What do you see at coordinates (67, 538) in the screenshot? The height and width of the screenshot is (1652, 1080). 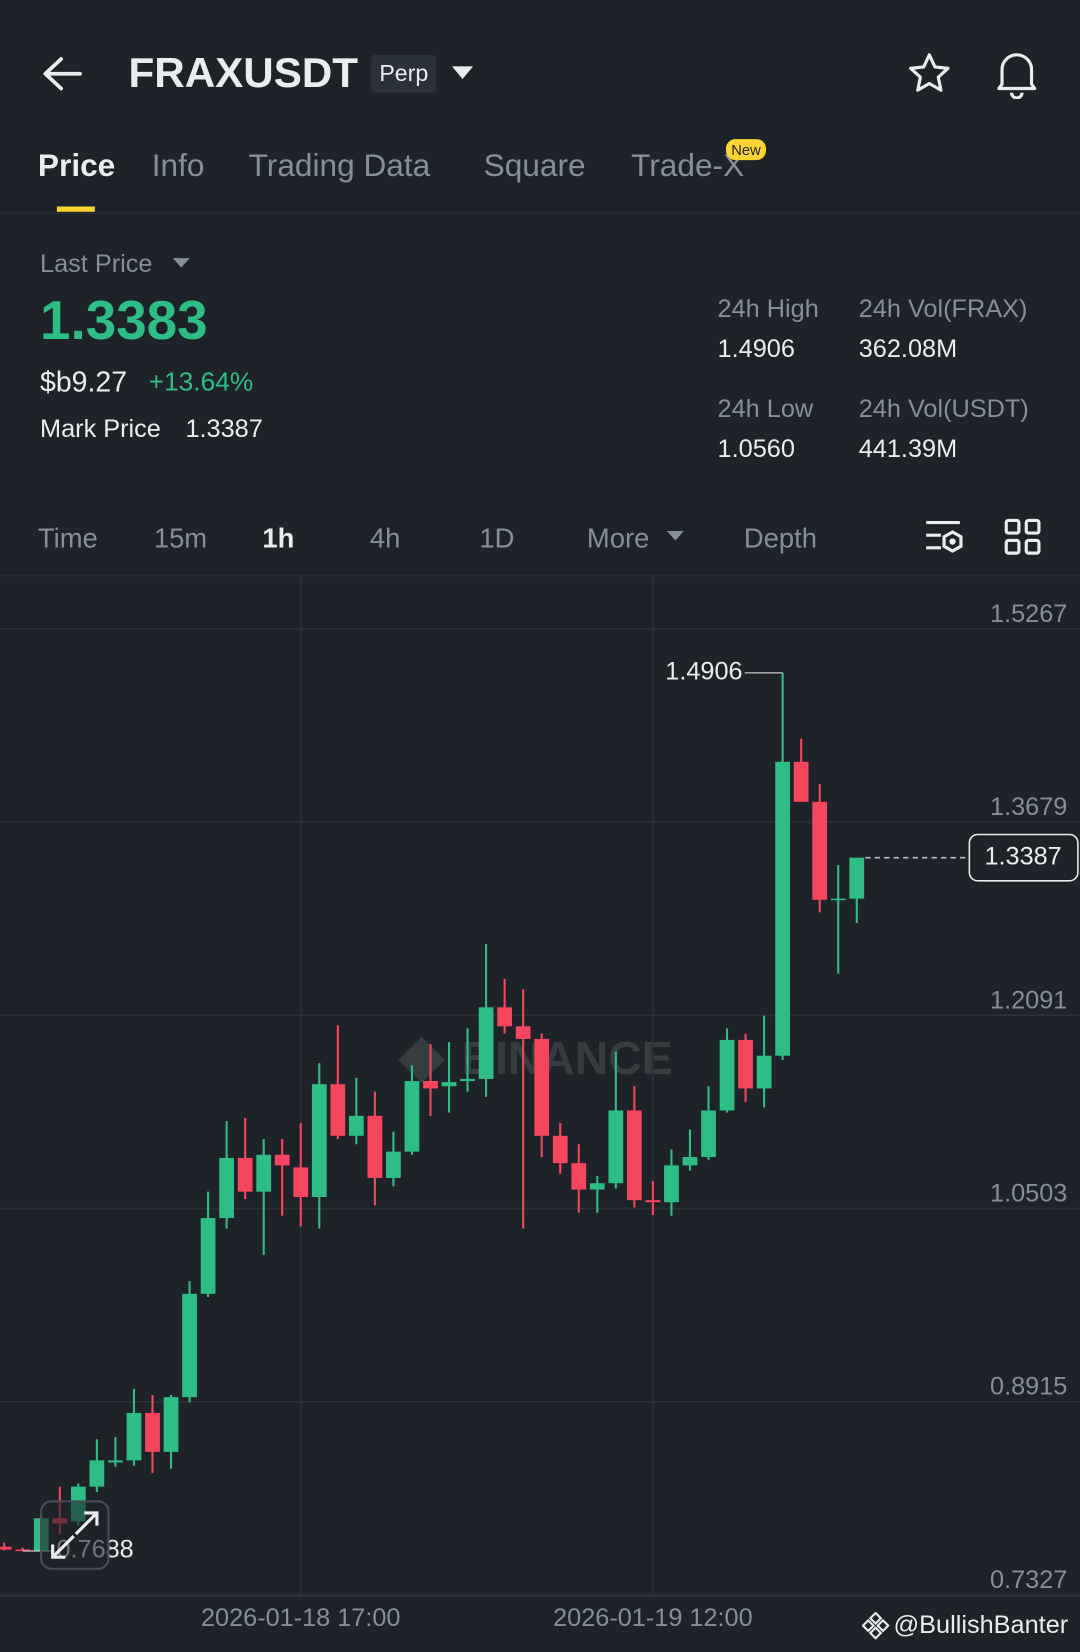 I see `interval-tab: Time` at bounding box center [67, 538].